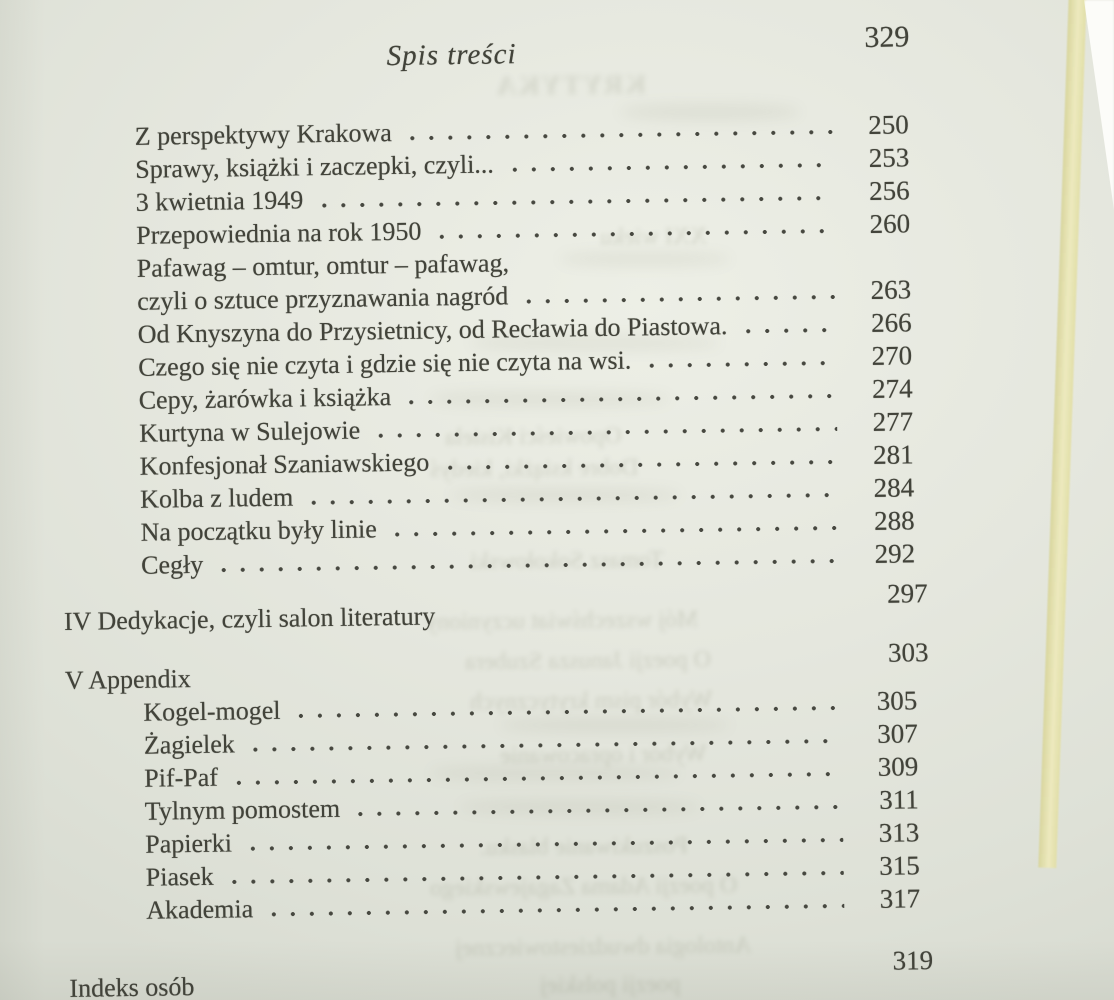  Describe the element at coordinates (249, 618) in the screenshot. I see `toc-entry-label: IV Dedykacje, czyli salon literatury` at that location.